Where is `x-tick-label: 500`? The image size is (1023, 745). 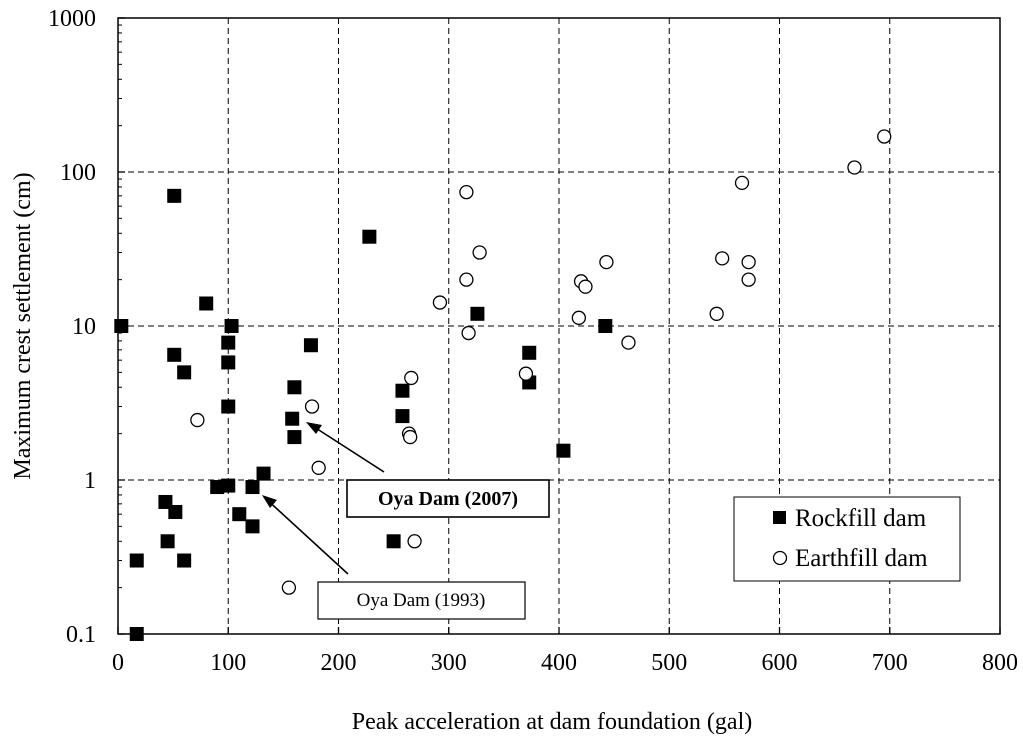
x-tick-label: 500 is located at coordinates (669, 663).